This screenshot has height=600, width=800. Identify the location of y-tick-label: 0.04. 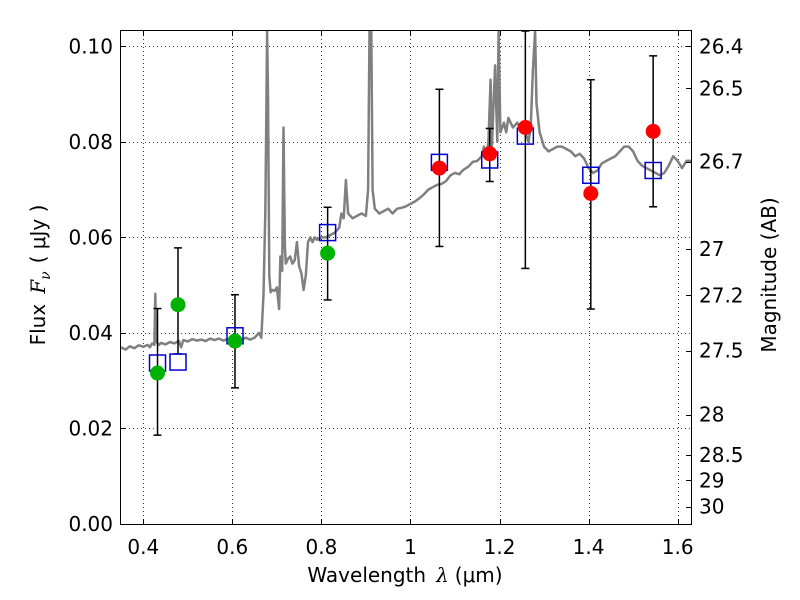
(90, 333).